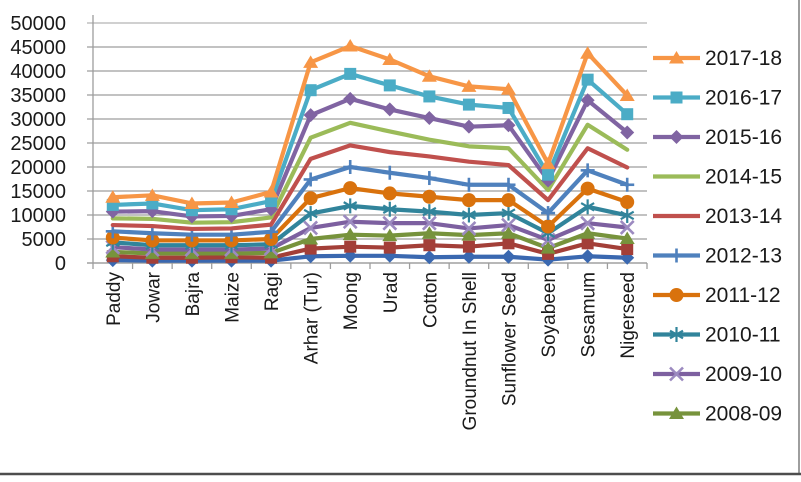 The image size is (801, 482). I want to click on x-axis-label: Cotton, so click(430, 300).